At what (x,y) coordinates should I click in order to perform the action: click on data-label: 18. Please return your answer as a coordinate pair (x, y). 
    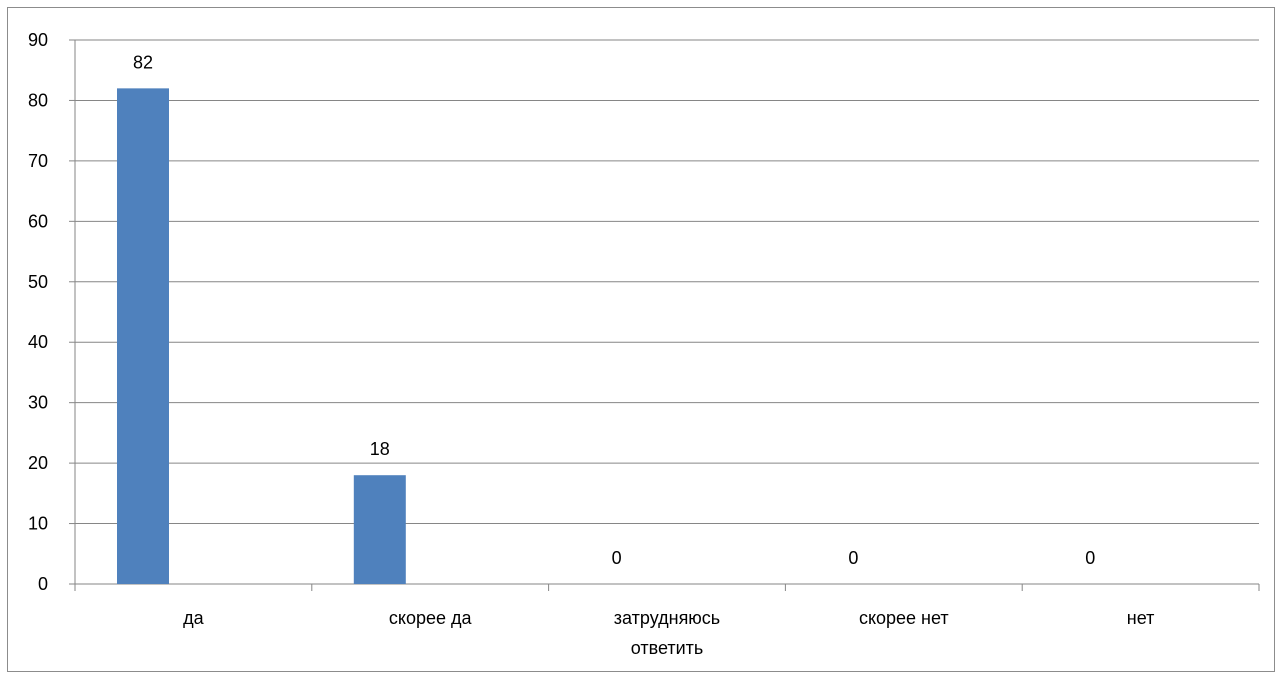
    Looking at the image, I should click on (380, 449).